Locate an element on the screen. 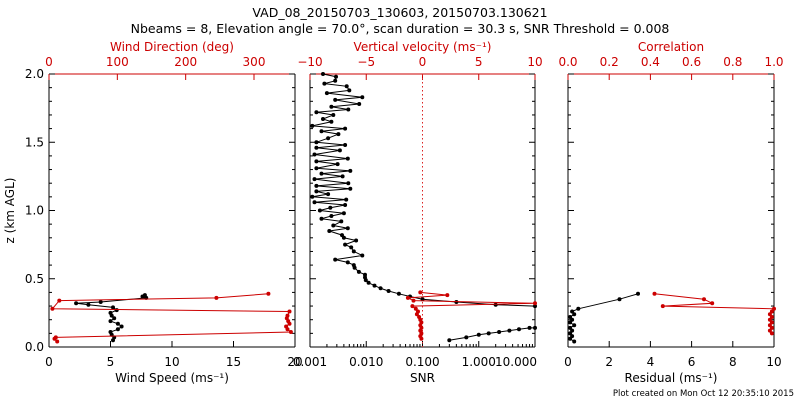 The height and width of the screenshot is (400, 800). x-top-tick-label: 0.4 is located at coordinates (650, 62).